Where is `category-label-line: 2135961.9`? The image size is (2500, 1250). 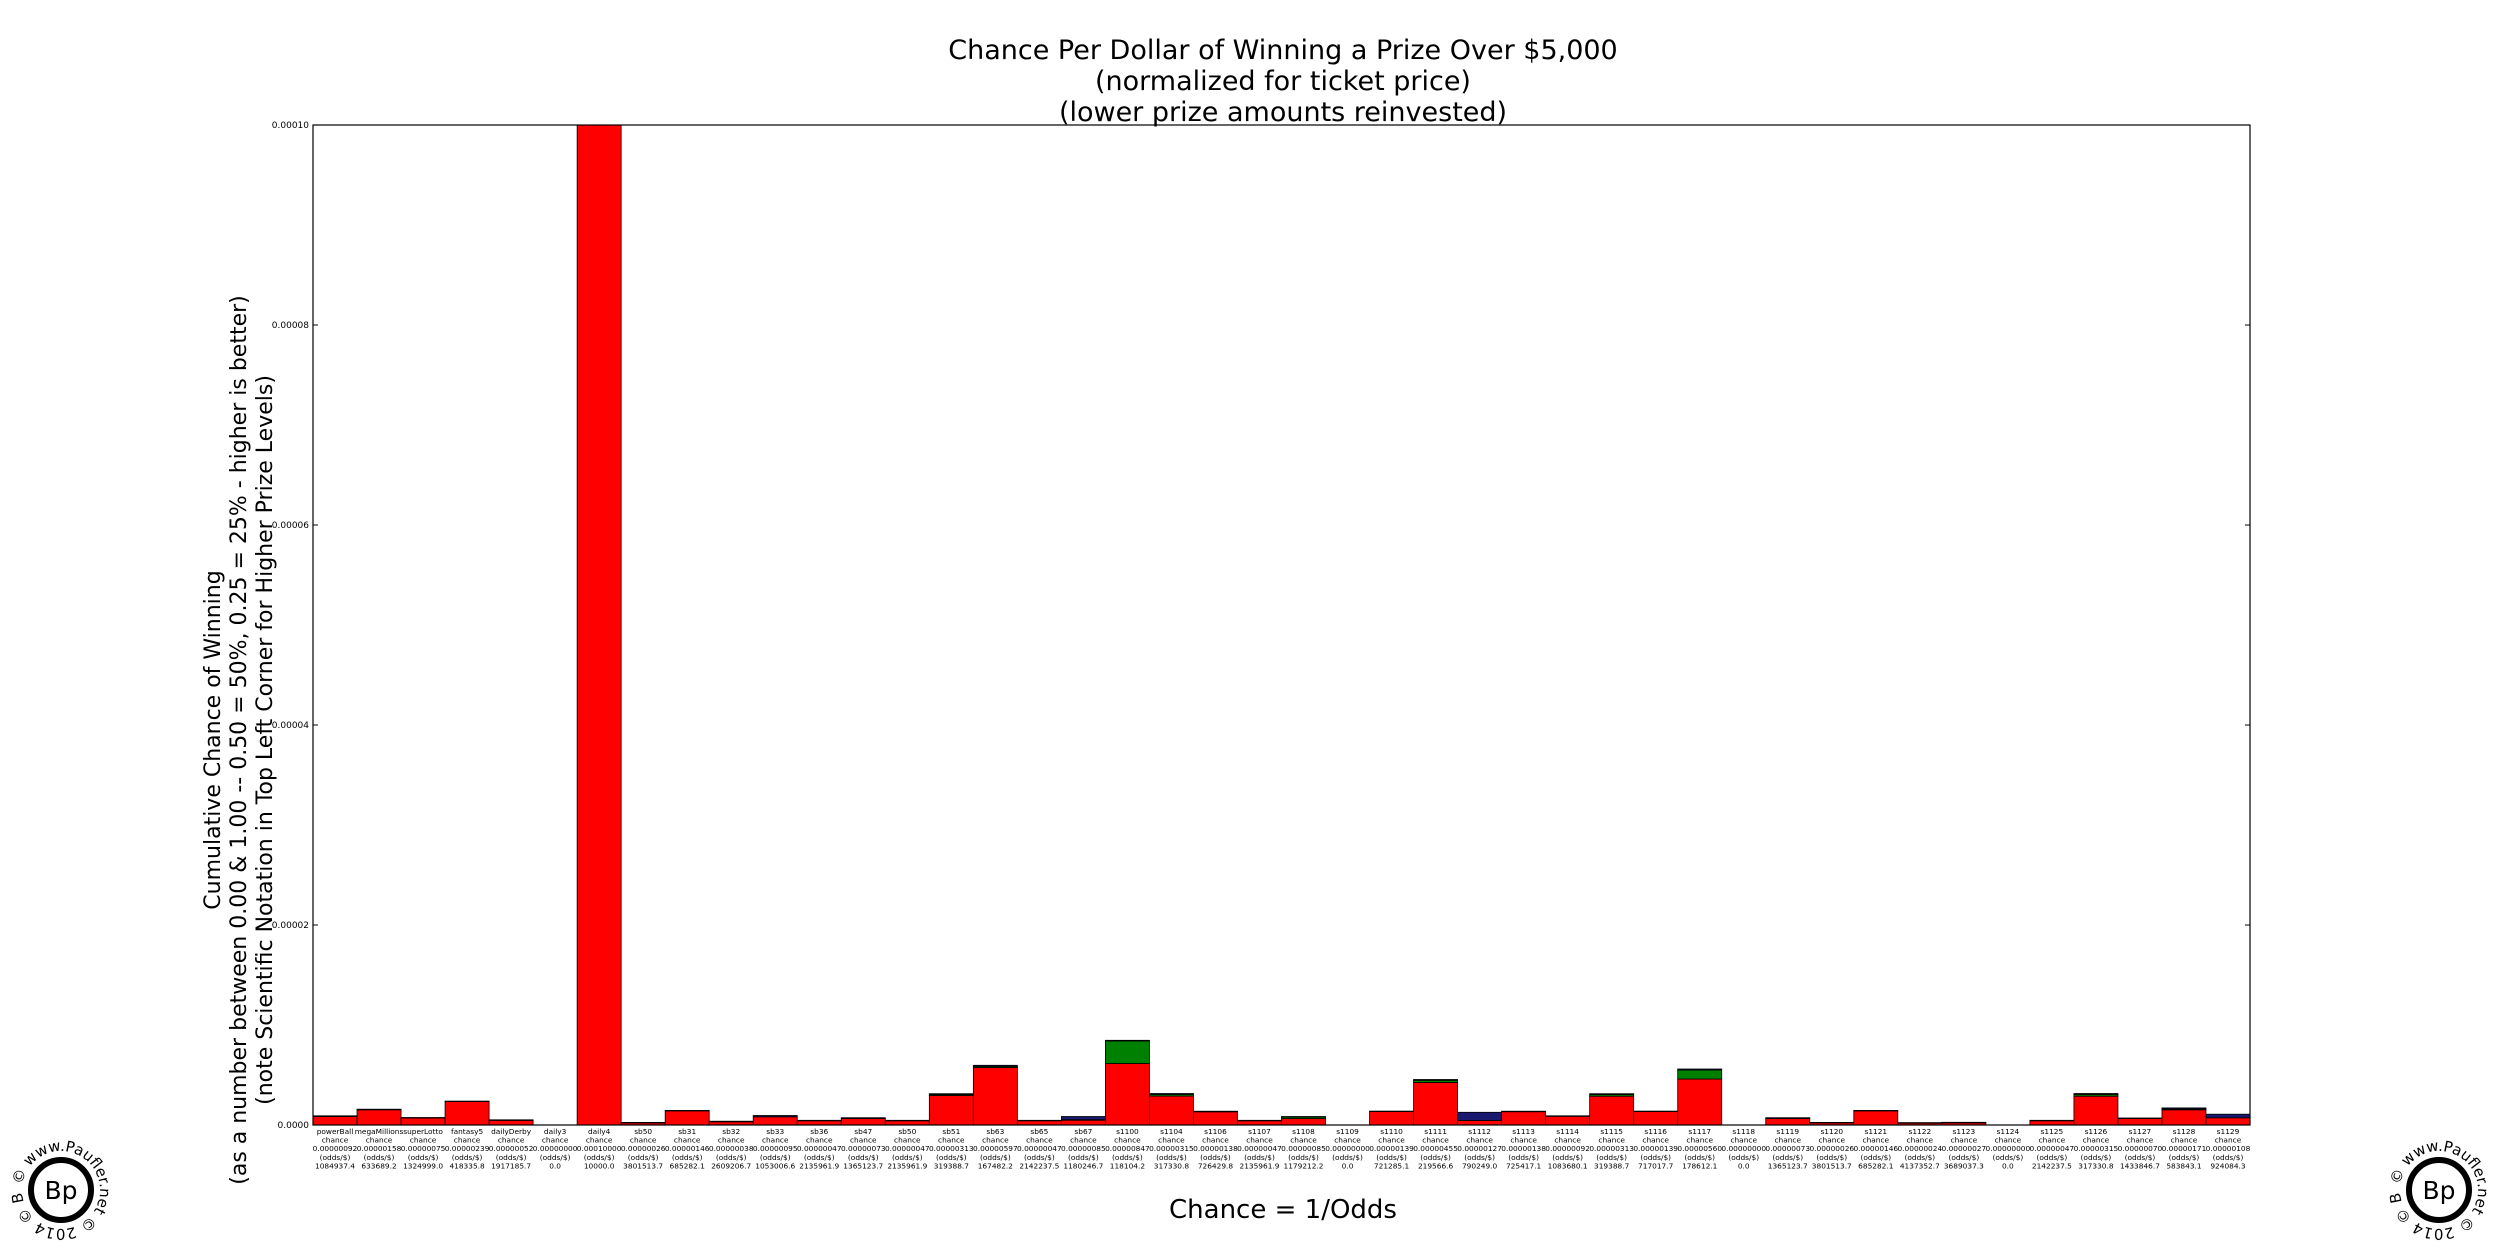 category-label-line: 2135961.9 is located at coordinates (907, 1165).